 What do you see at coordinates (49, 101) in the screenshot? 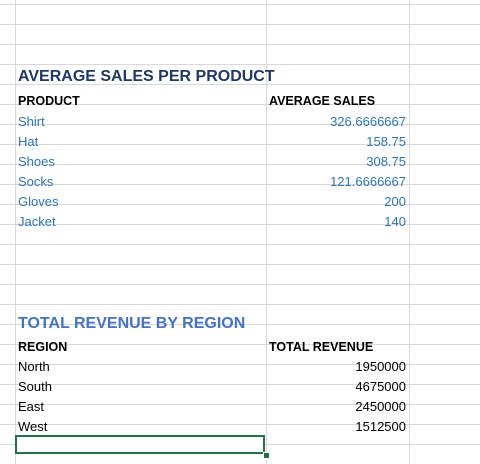
I see `avg-header-product: PRODUCT` at bounding box center [49, 101].